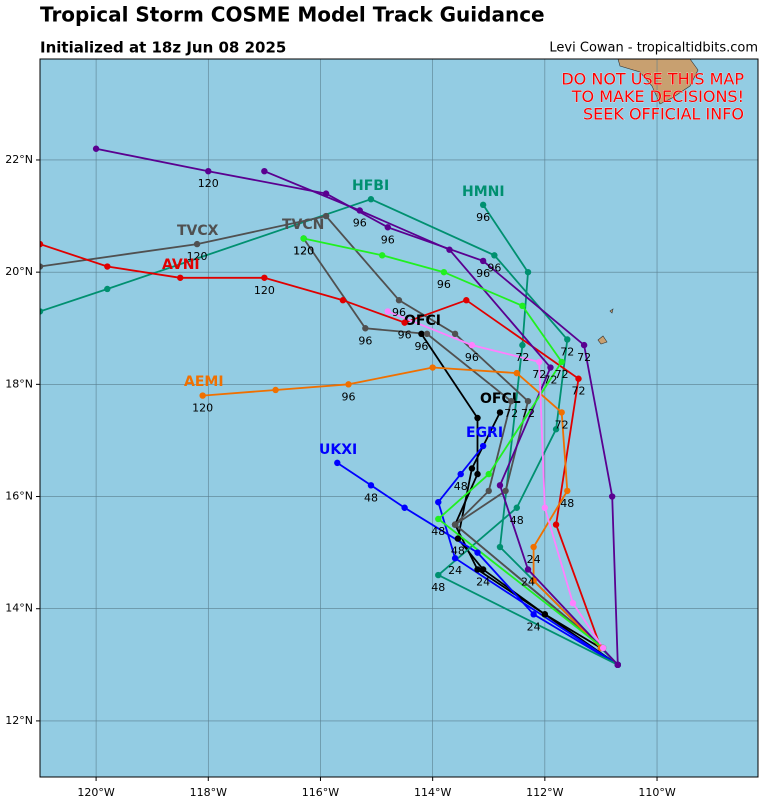 This screenshot has height=800, width=768. What do you see at coordinates (422, 321) in the screenshot?
I see `model-name: OFCI` at bounding box center [422, 321].